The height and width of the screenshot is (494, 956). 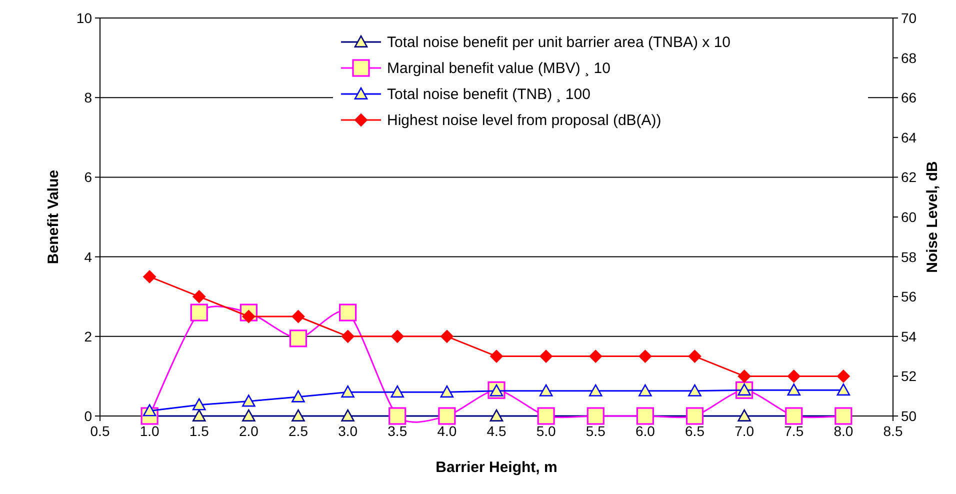 I want to click on legend-label: Total noise benefit (TNB) ¸ 100, so click(x=488, y=94).